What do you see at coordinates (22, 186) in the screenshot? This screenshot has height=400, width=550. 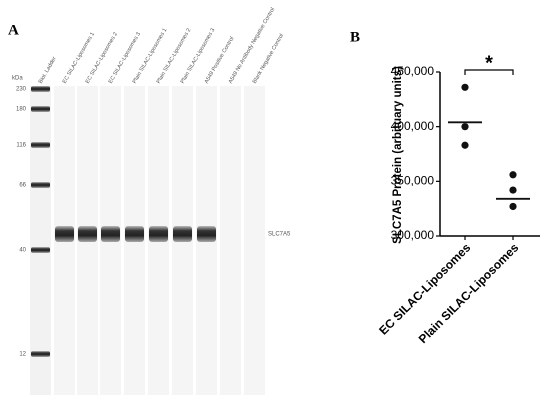 I see `marker-label: 66` at bounding box center [22, 186].